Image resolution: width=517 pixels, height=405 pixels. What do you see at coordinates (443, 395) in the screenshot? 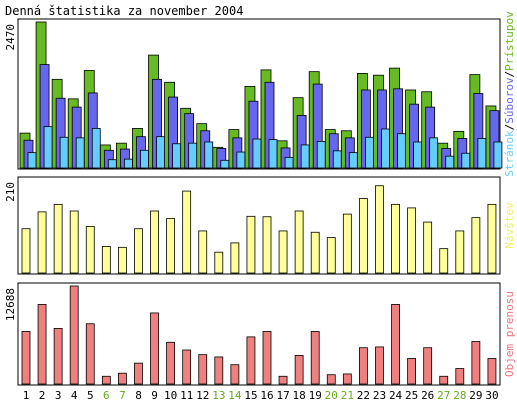
I see `x-tick-label-day-27: 27` at bounding box center [443, 395].